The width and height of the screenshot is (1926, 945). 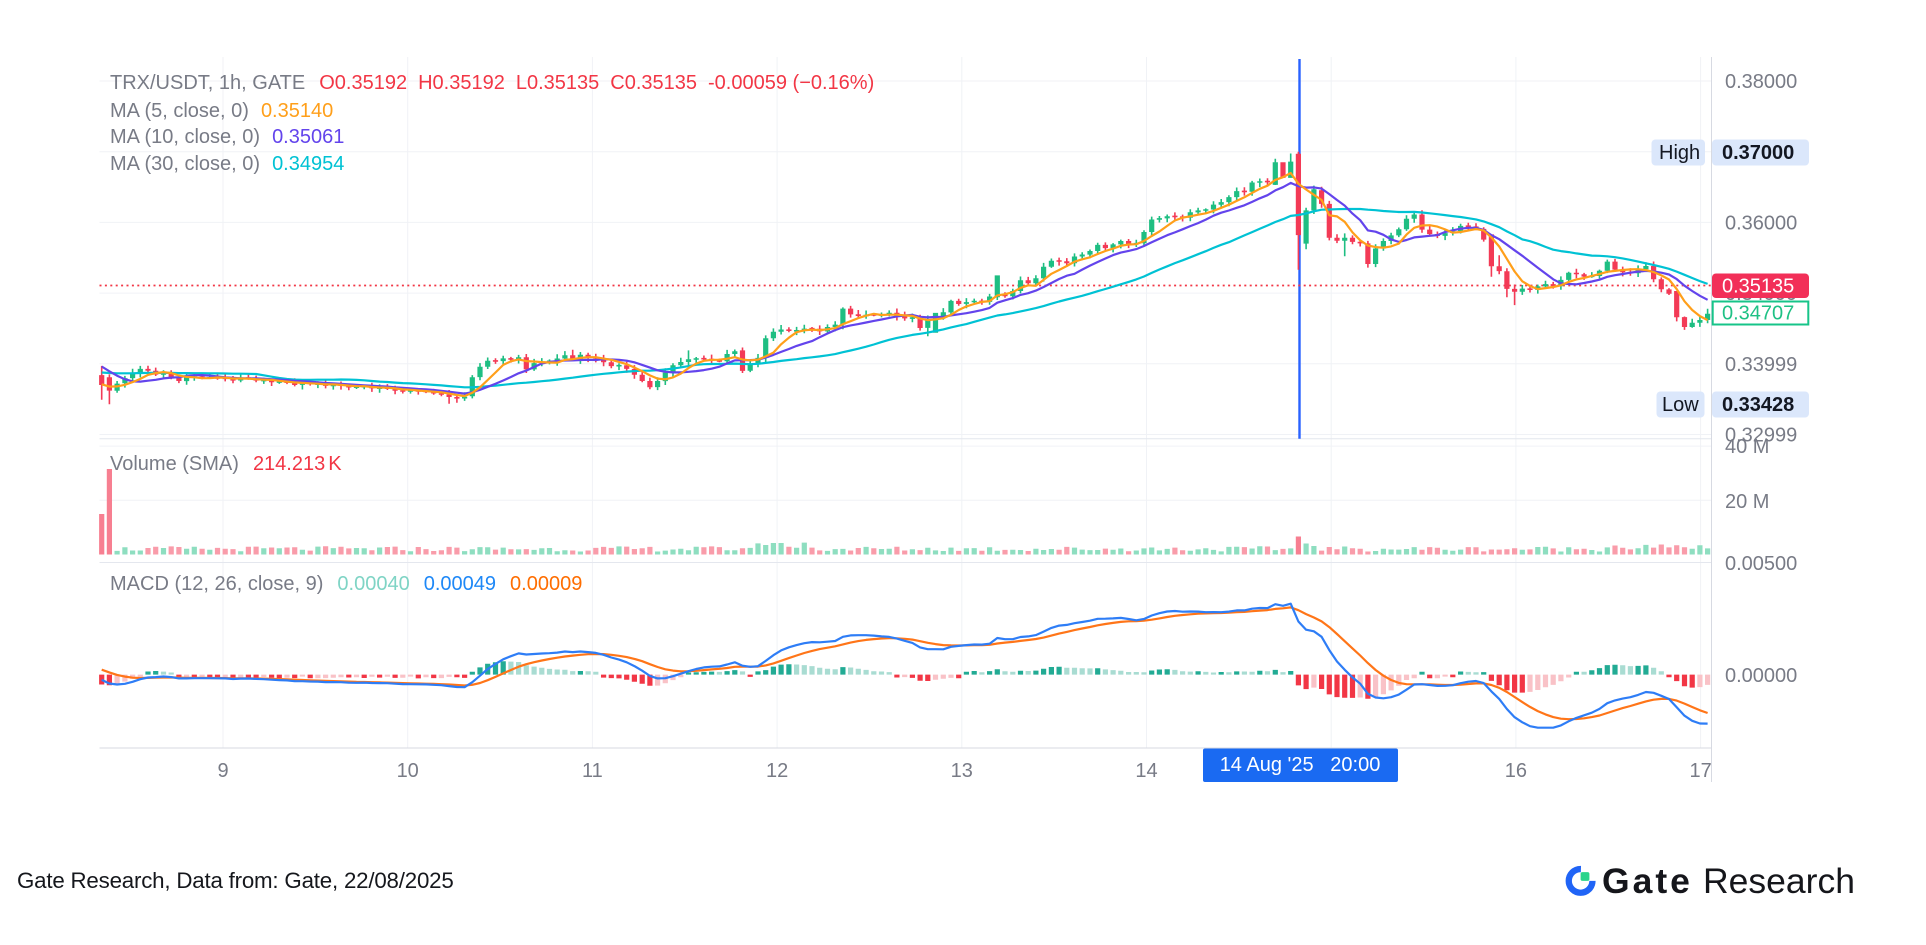 What do you see at coordinates (1700, 771) in the screenshot?
I see `svg-text: 17` at bounding box center [1700, 771].